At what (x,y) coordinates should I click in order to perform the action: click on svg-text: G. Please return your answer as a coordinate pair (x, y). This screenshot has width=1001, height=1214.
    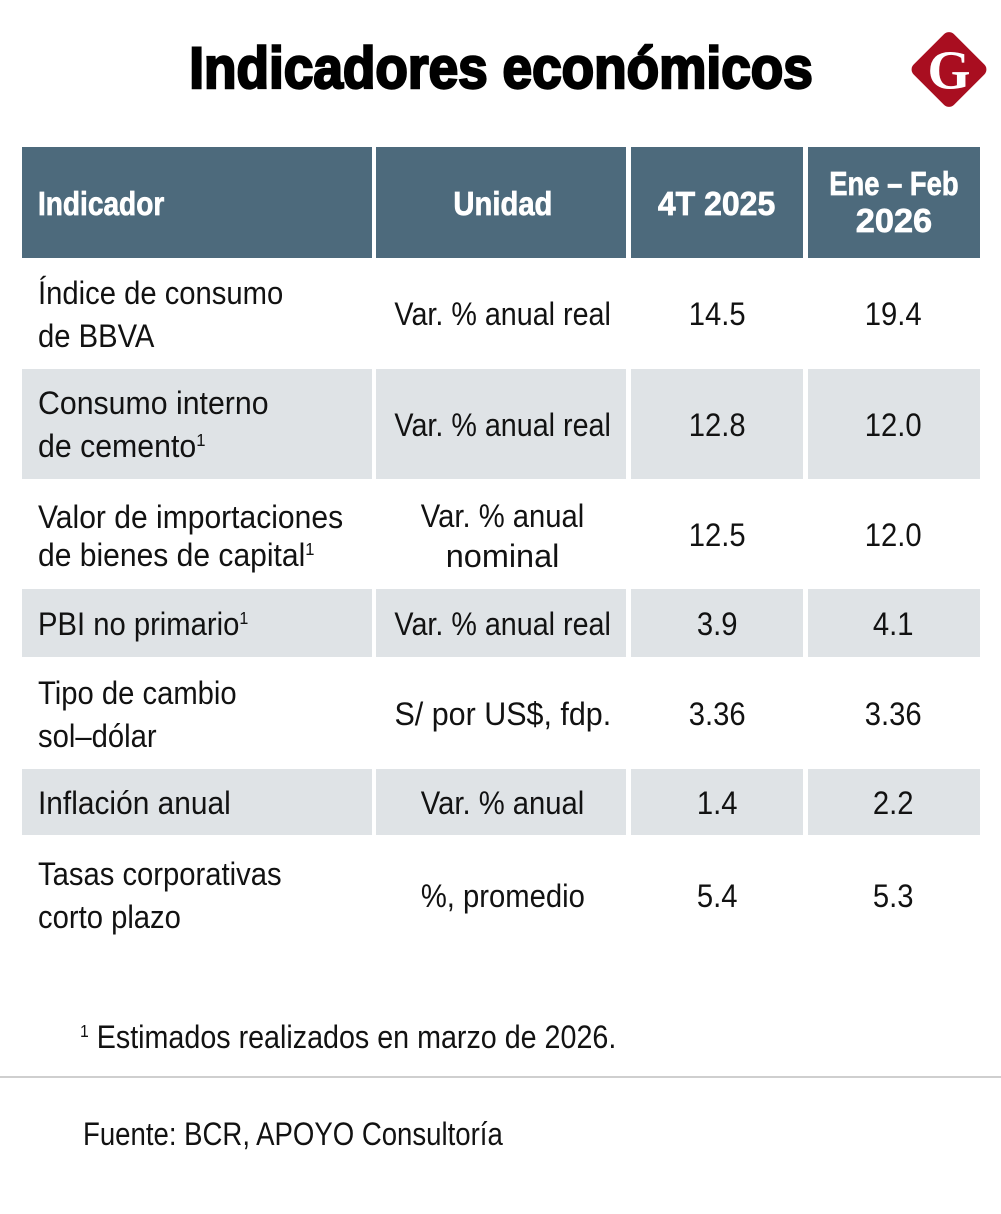
    Looking at the image, I should click on (949, 70).